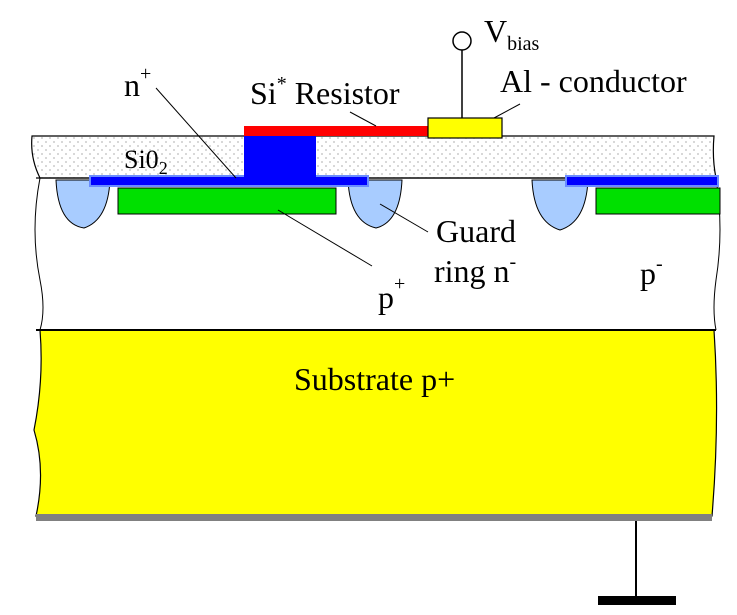 This screenshot has width=737, height=615. What do you see at coordinates (593, 81) in the screenshot?
I see `al-conductor-label: Al - conductor` at bounding box center [593, 81].